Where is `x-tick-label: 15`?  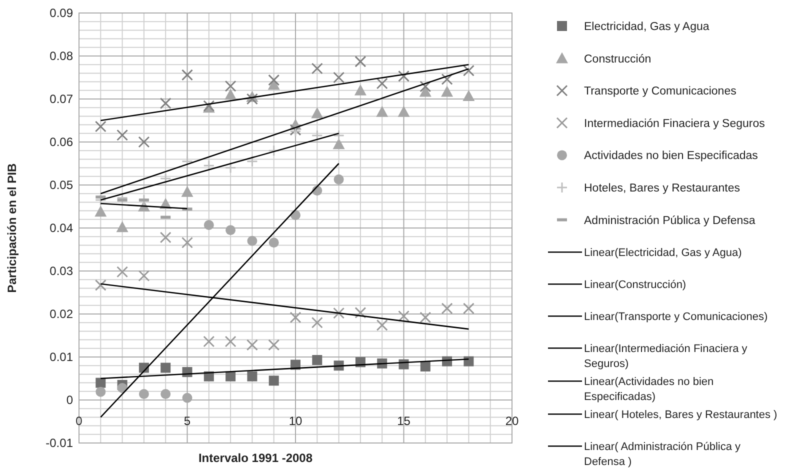
x-tick-label: 15 is located at coordinates (404, 421).